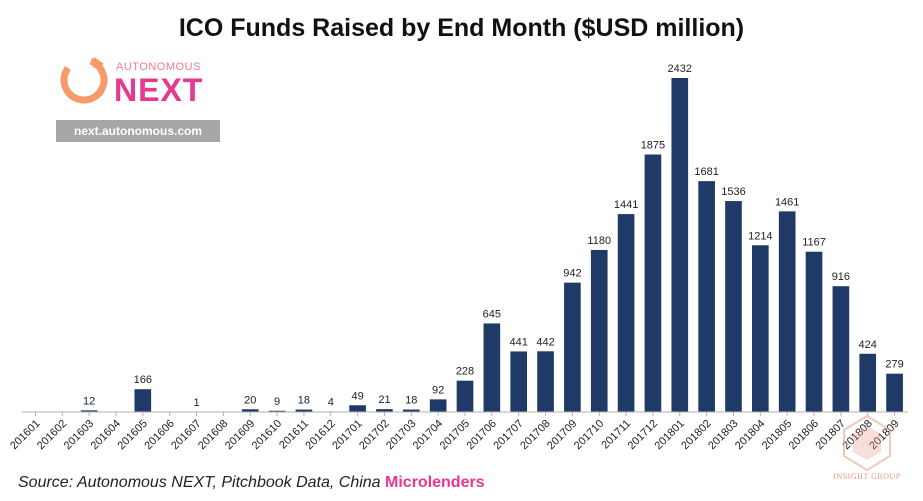 The image size is (923, 501). What do you see at coordinates (138, 131) in the screenshot?
I see `logo-url: next.autonomous.com` at bounding box center [138, 131].